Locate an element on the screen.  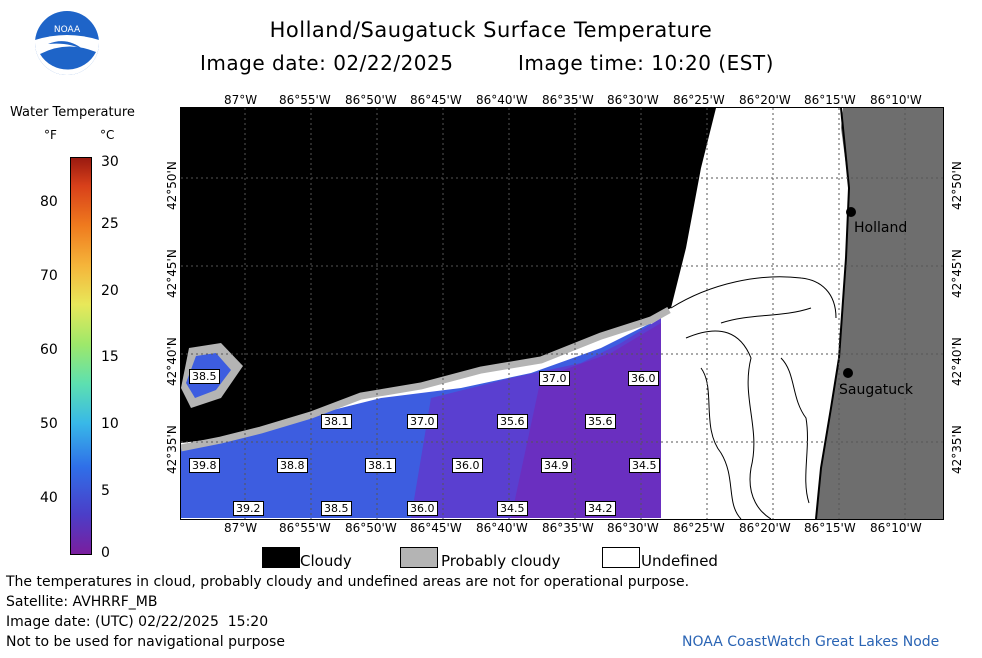
lon-label-top: 86°10'W is located at coordinates (896, 100).